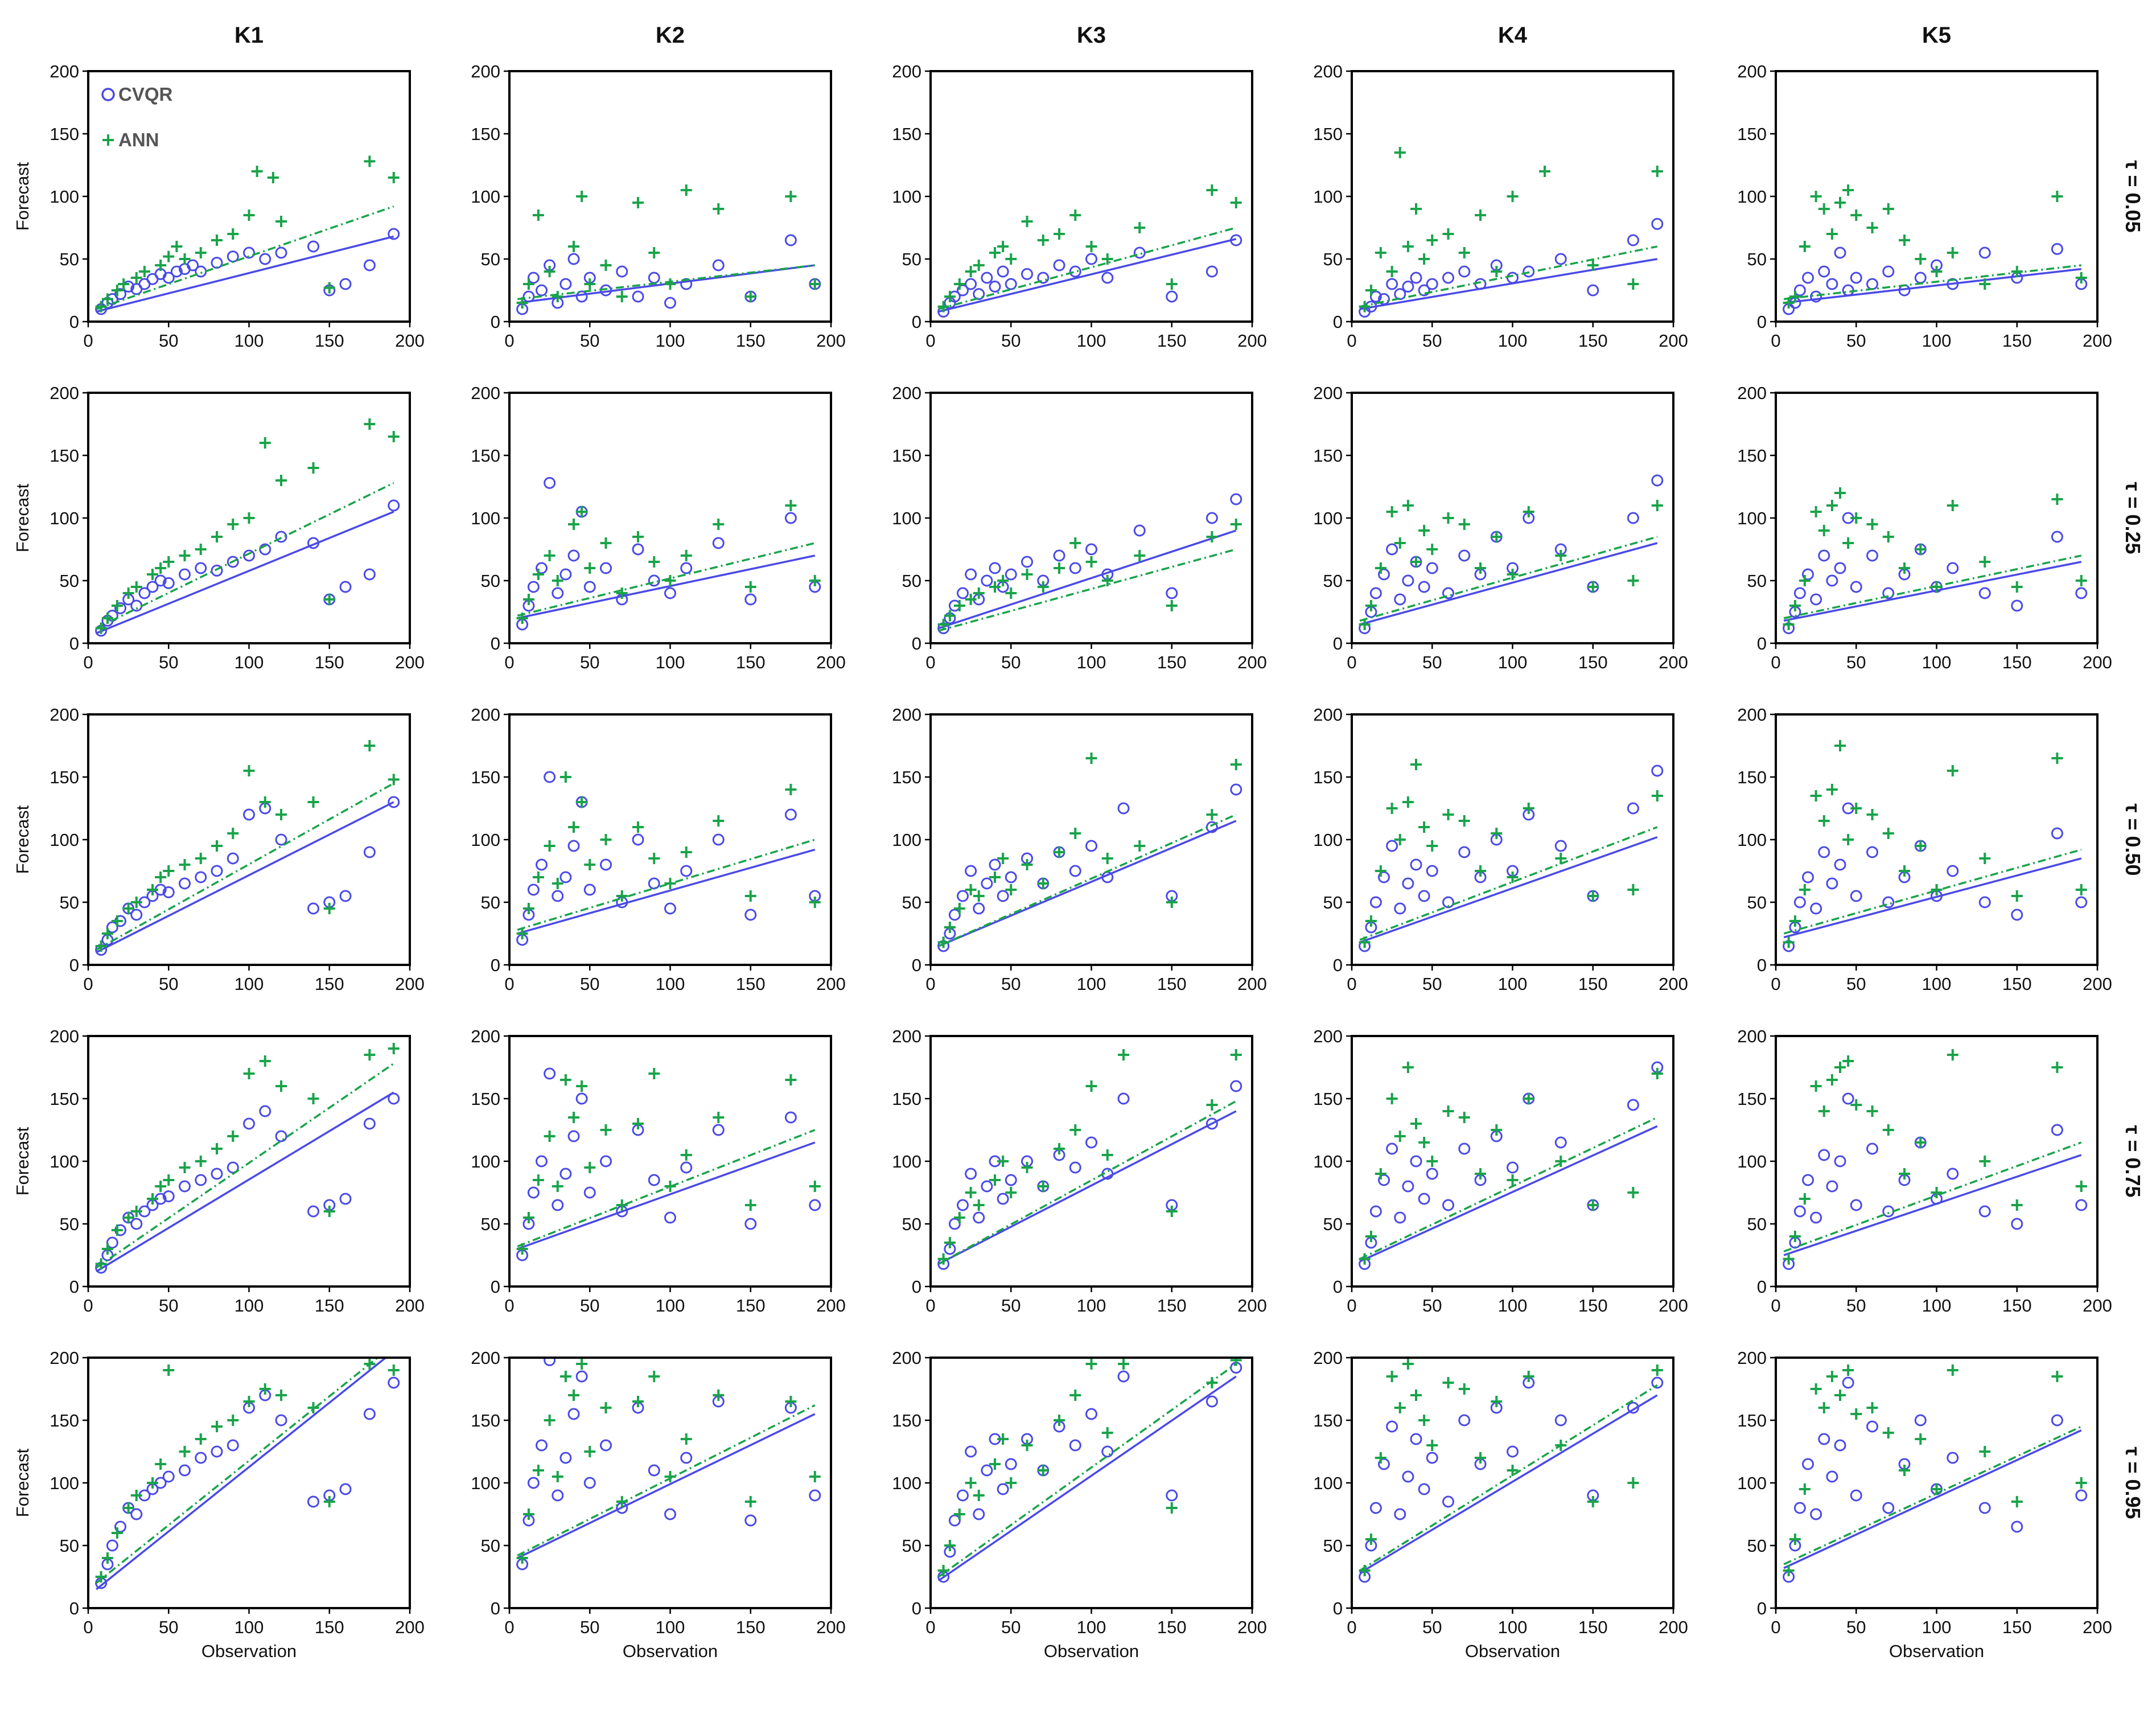 The width and height of the screenshot is (2156, 1714). Describe the element at coordinates (1937, 518) in the screenshot. I see `panel-frame-k5-r2` at that location.